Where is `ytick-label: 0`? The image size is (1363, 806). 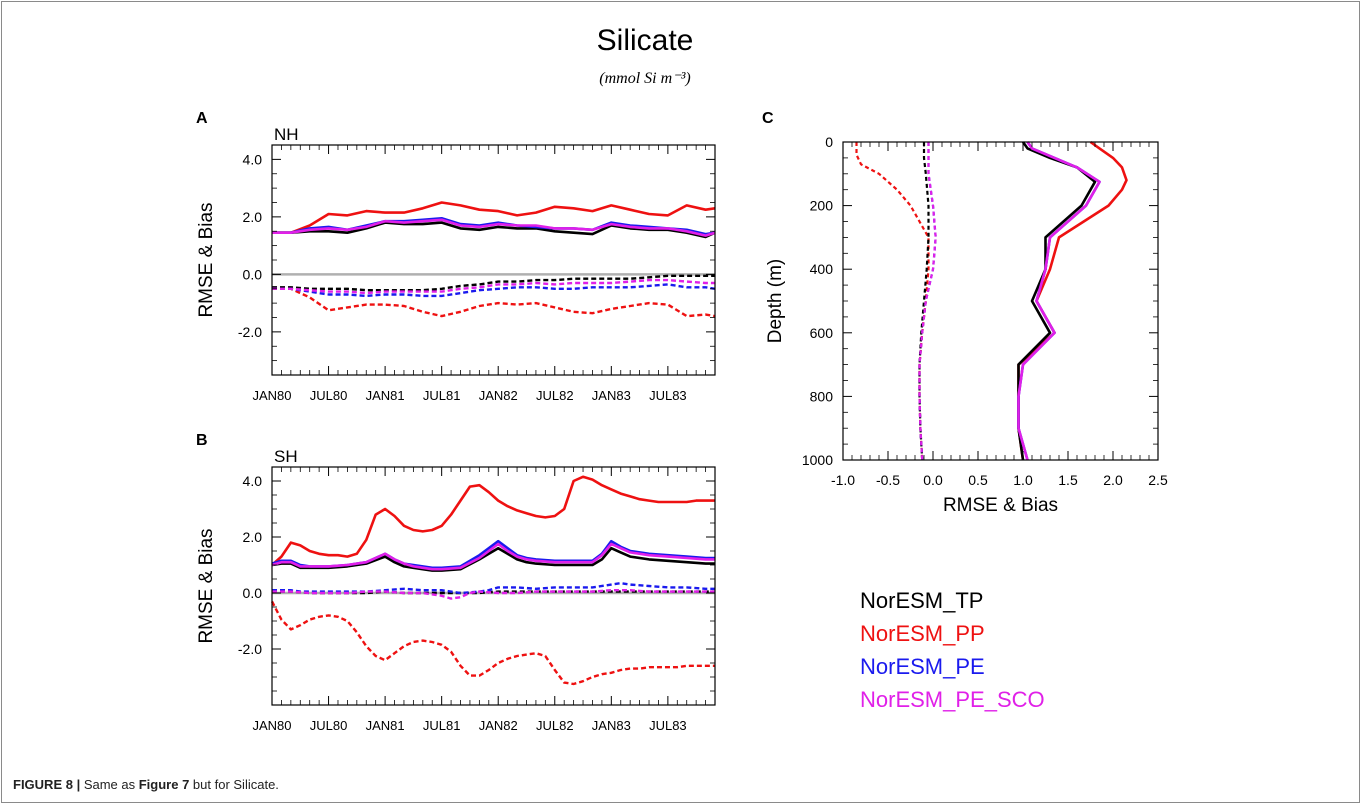 ytick-label: 0 is located at coordinates (829, 142).